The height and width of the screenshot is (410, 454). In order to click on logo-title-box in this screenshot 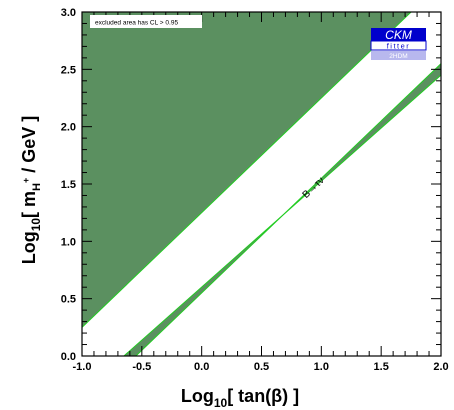, I will do `click(398, 34)`.